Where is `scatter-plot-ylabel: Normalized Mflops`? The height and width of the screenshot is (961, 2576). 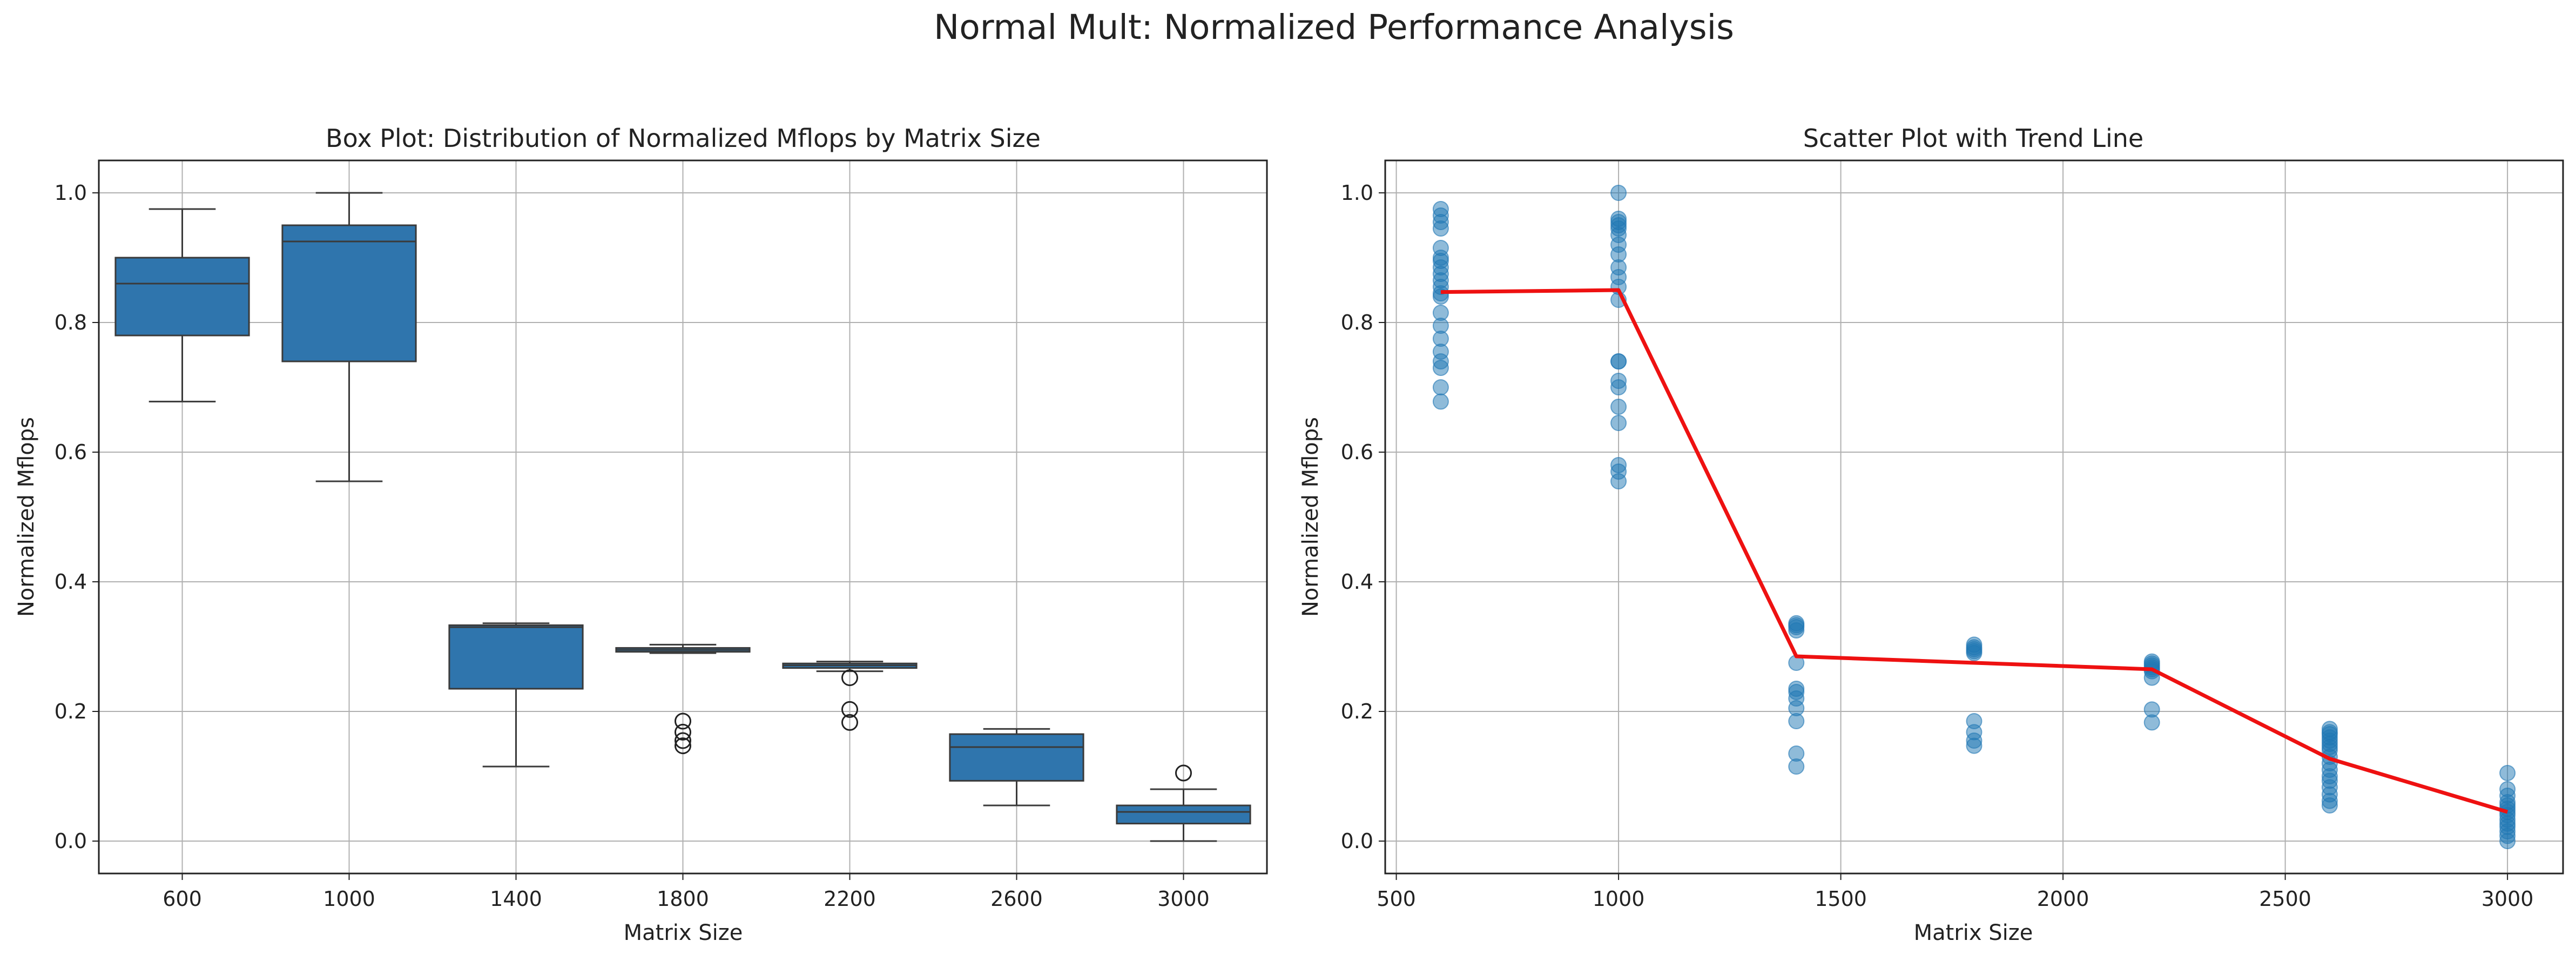 scatter-plot-ylabel: Normalized Mflops is located at coordinates (1310, 517).